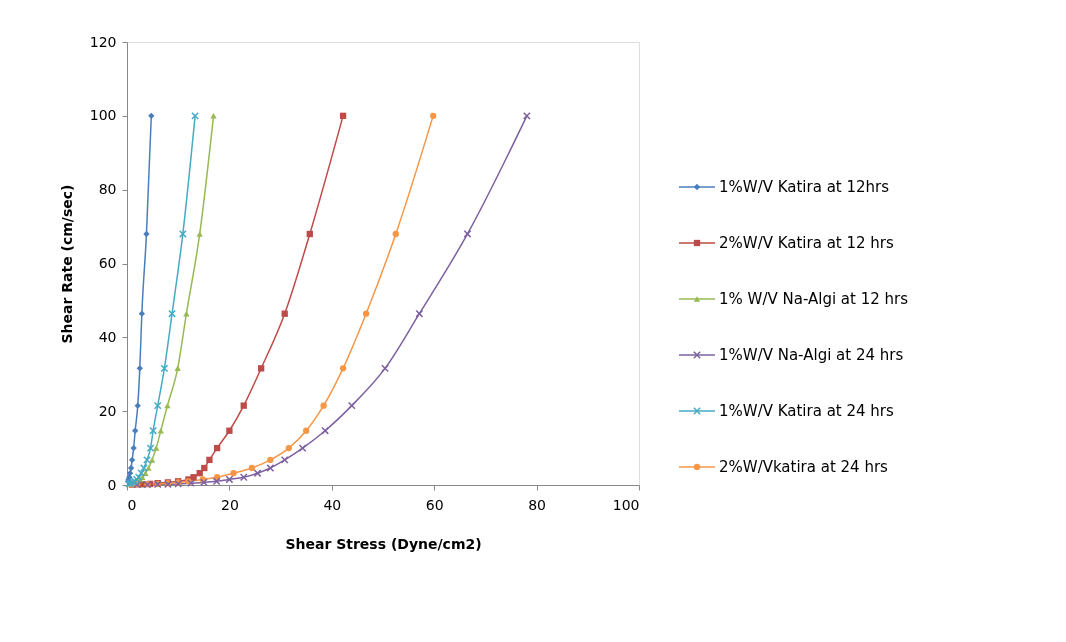 The width and height of the screenshot is (1066, 642). What do you see at coordinates (383, 543) in the screenshot?
I see `x-axis-title: Shear Stress (Dyne/cm2)` at bounding box center [383, 543].